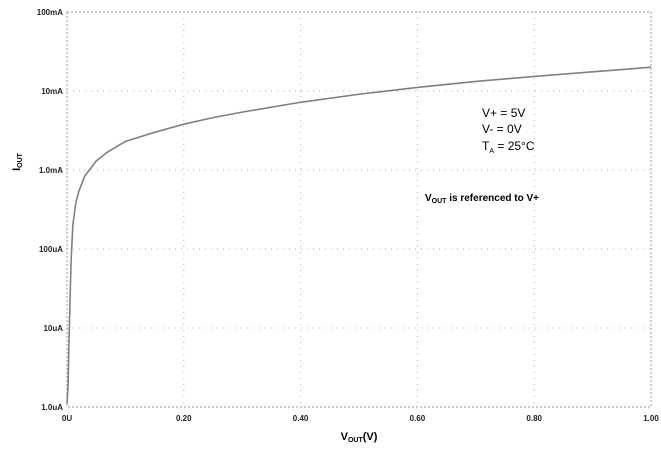 This screenshot has height=449, width=661. I want to click on x-tick-label: 1.00, so click(651, 418).